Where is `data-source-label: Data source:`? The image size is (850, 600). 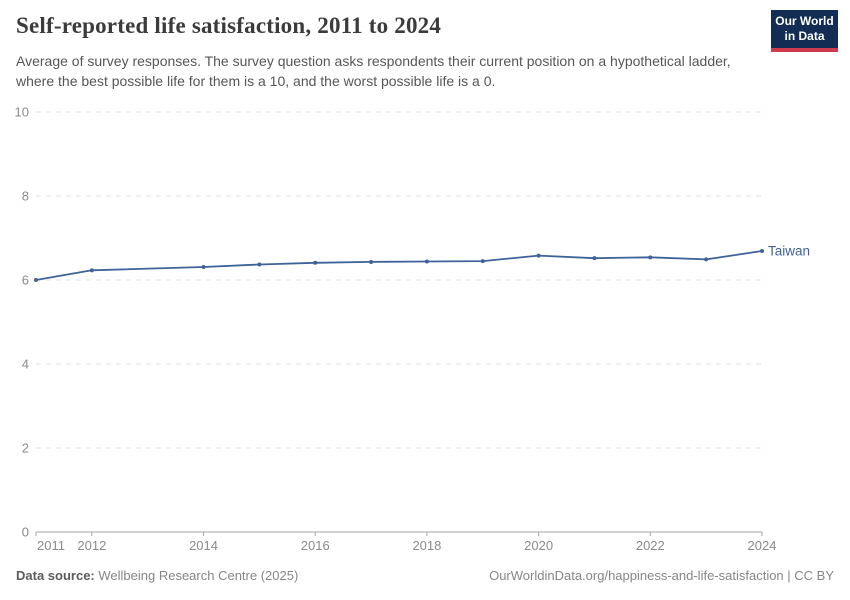
data-source-label: Data source: is located at coordinates (55, 575).